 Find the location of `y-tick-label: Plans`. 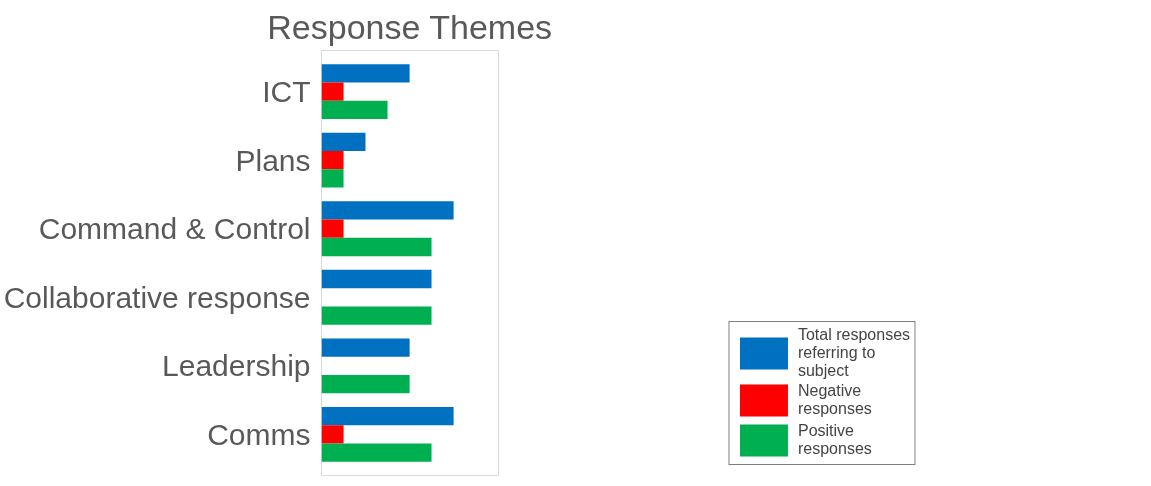

y-tick-label: Plans is located at coordinates (273, 160).